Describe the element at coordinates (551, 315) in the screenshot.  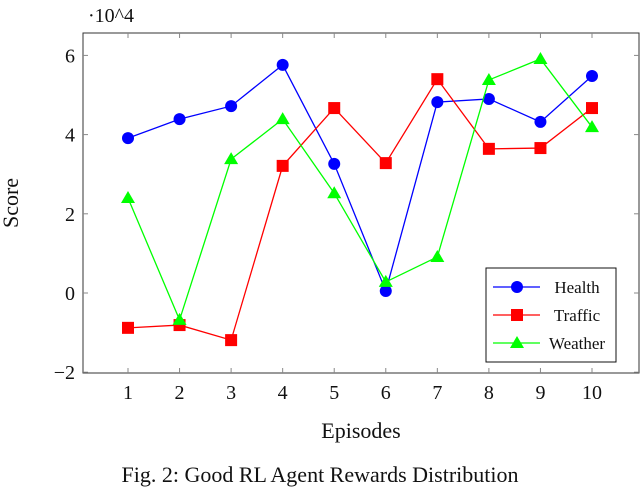
I see `legend: Health Traffic Weather` at that location.